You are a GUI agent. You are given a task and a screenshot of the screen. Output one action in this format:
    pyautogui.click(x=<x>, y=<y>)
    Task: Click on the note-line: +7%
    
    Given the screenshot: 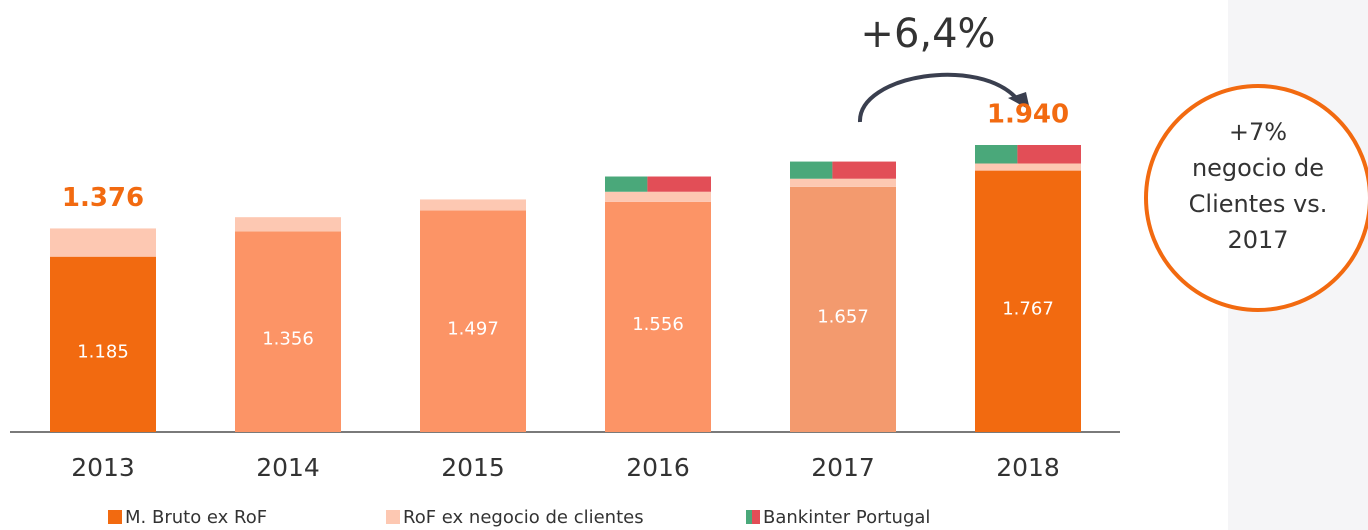 What is the action you would take?
    pyautogui.click(x=1258, y=132)
    